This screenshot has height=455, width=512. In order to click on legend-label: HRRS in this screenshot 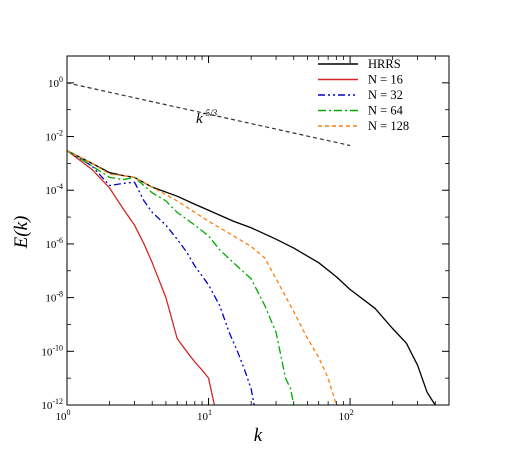, I will do `click(384, 64)`.